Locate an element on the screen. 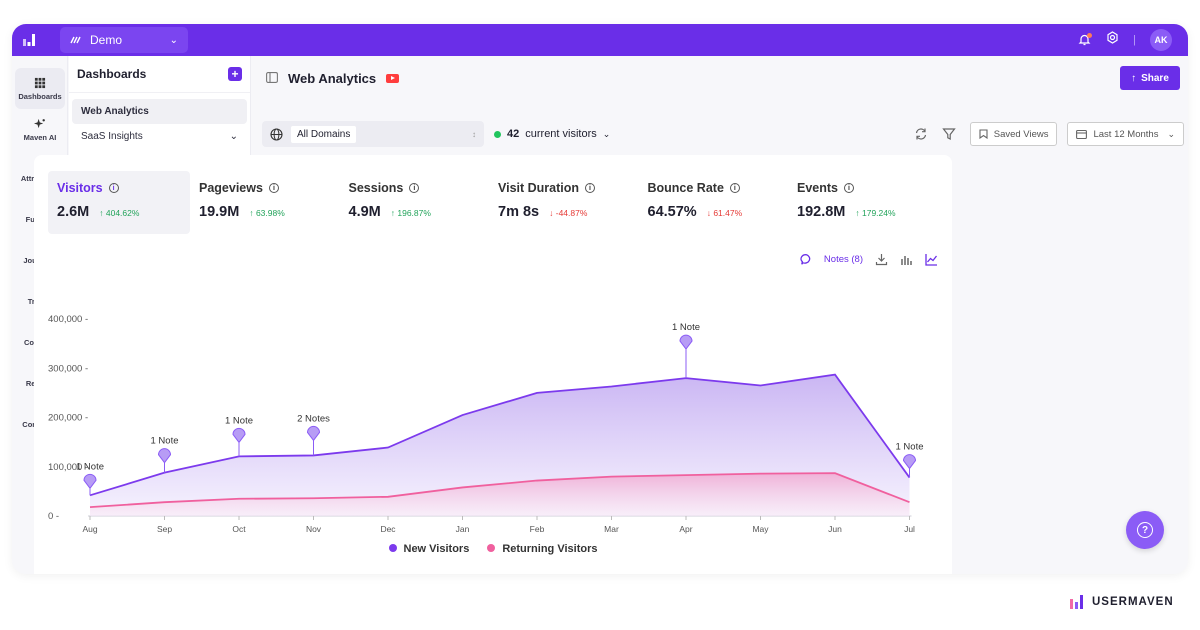 The image size is (1200, 630). arrow-up-icon: ↑ is located at coordinates (251, 213).